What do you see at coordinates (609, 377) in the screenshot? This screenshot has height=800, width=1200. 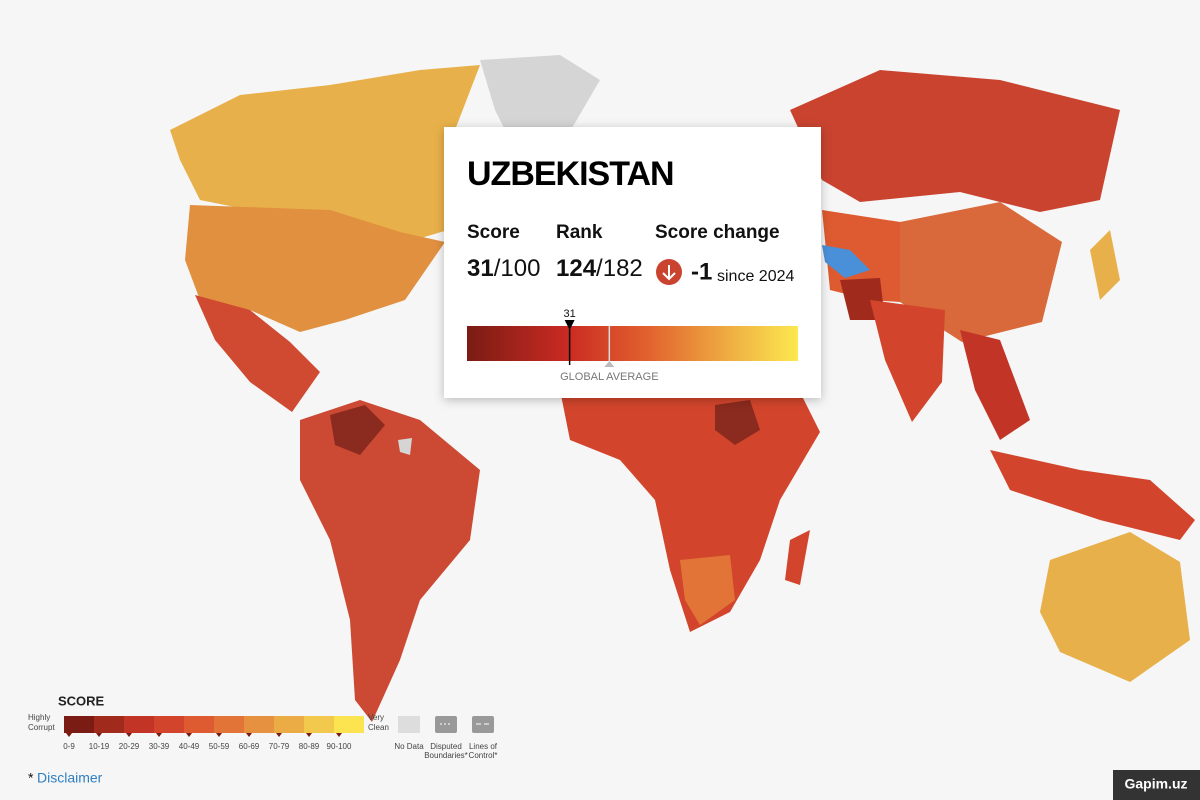 I see `global-average-label: GLOBAL AVERAGE` at bounding box center [609, 377].